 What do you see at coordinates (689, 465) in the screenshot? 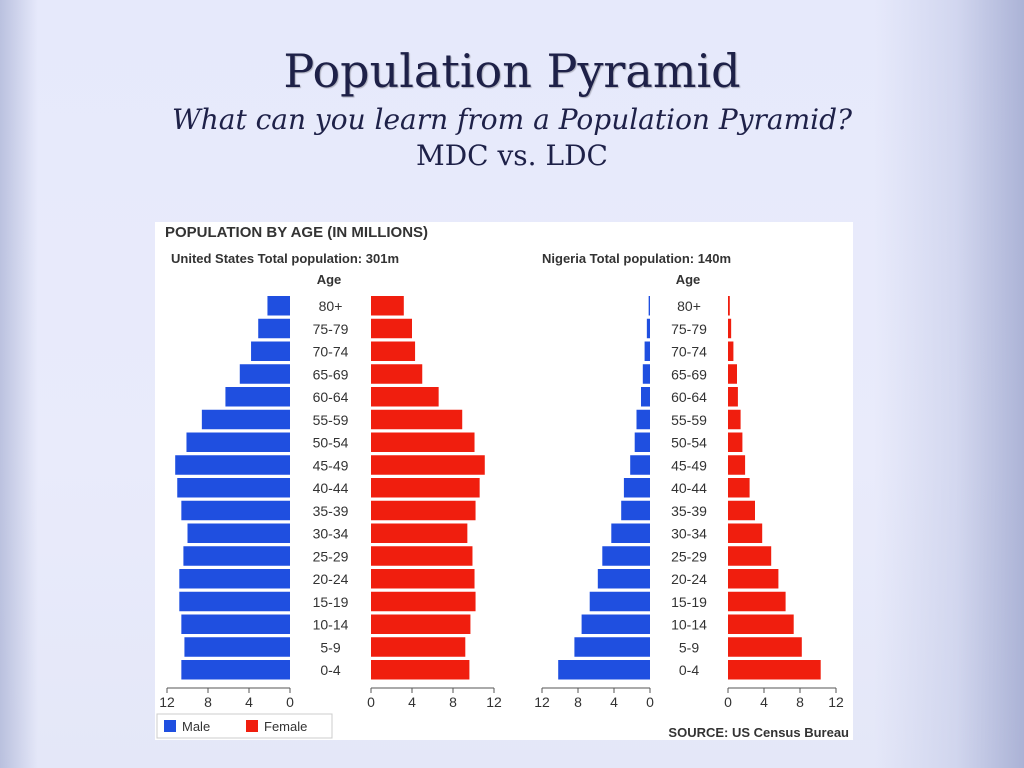
I see `nigeria-age-label-45-49: 45-49` at bounding box center [689, 465].